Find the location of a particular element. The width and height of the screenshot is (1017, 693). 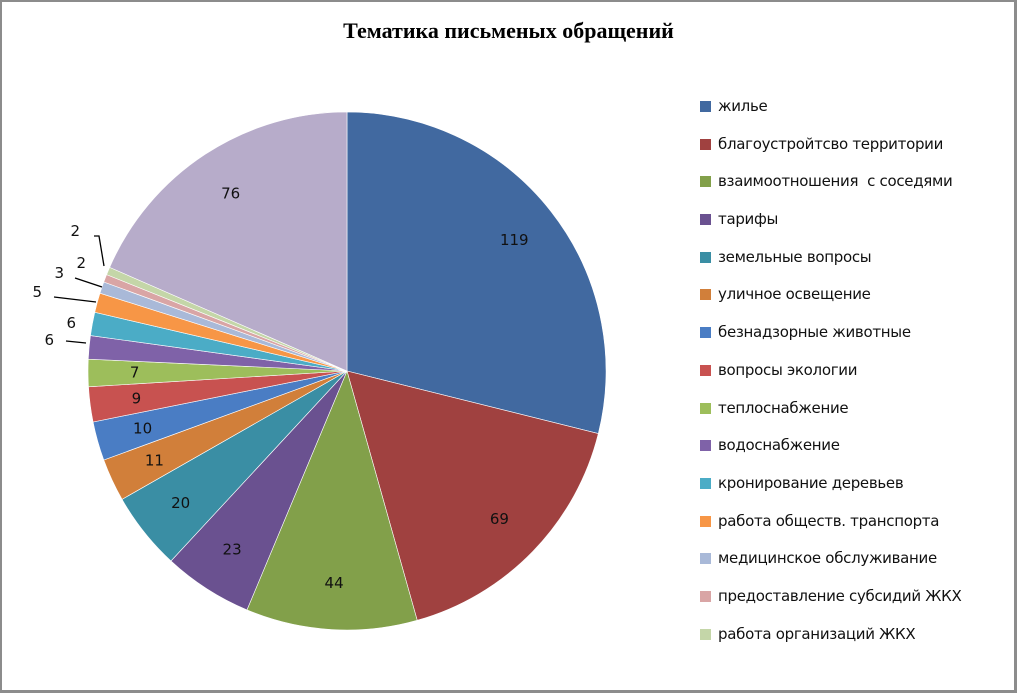

legend-label: тарифы is located at coordinates (748, 219).